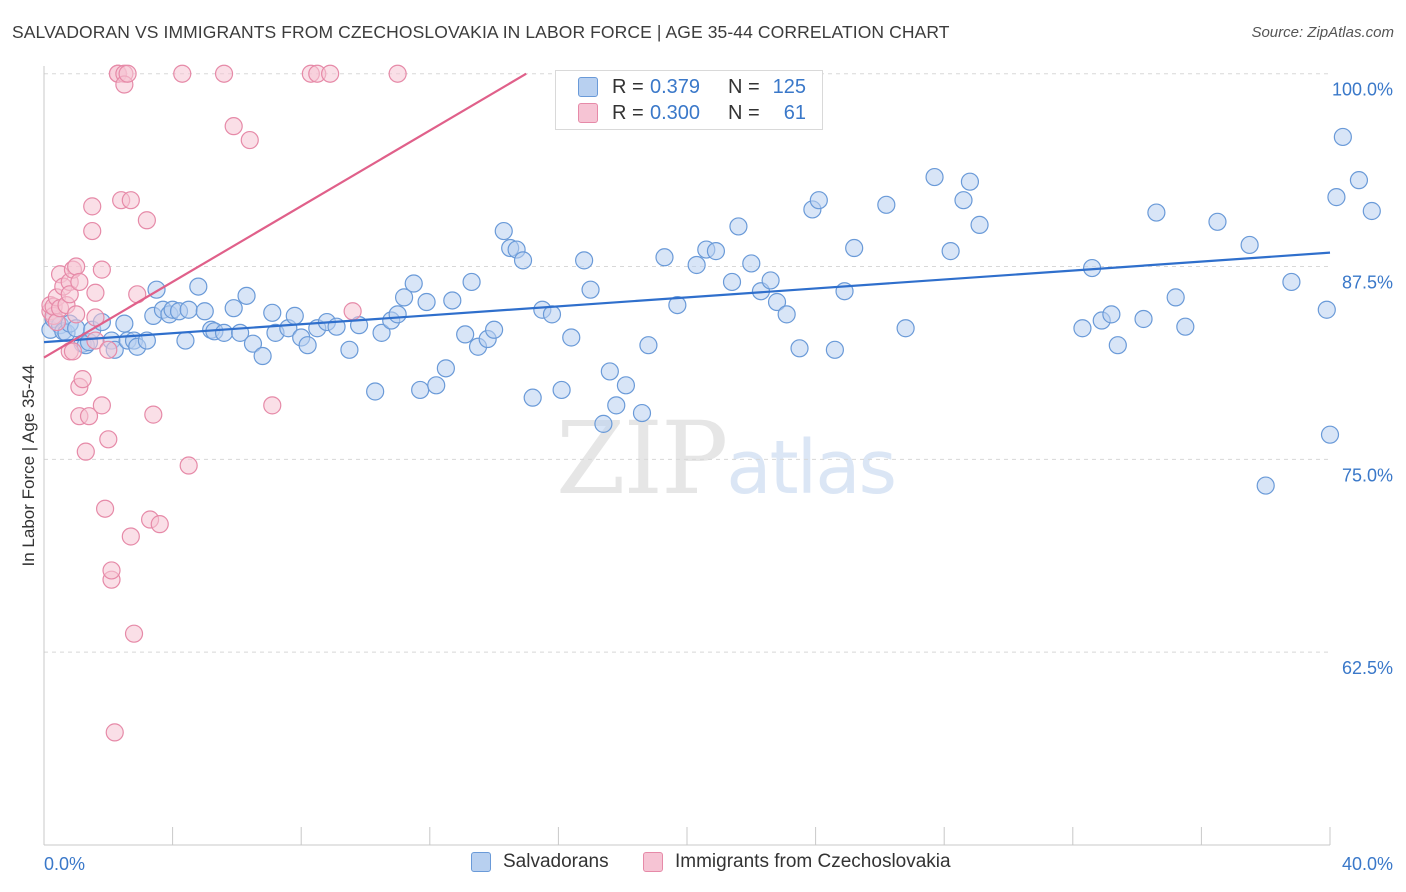 This screenshot has height=892, width=1406. I want to click on legend-swatch-blue, so click(588, 87).